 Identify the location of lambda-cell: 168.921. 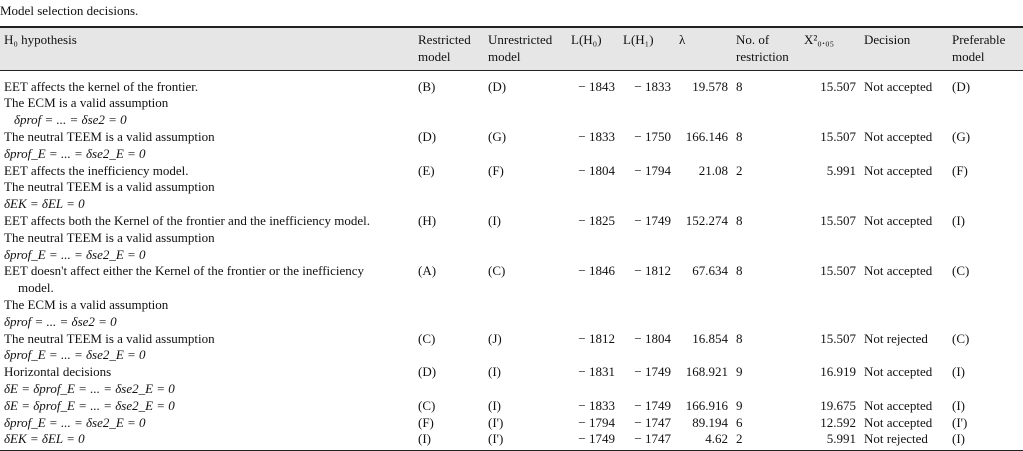
(706, 372).